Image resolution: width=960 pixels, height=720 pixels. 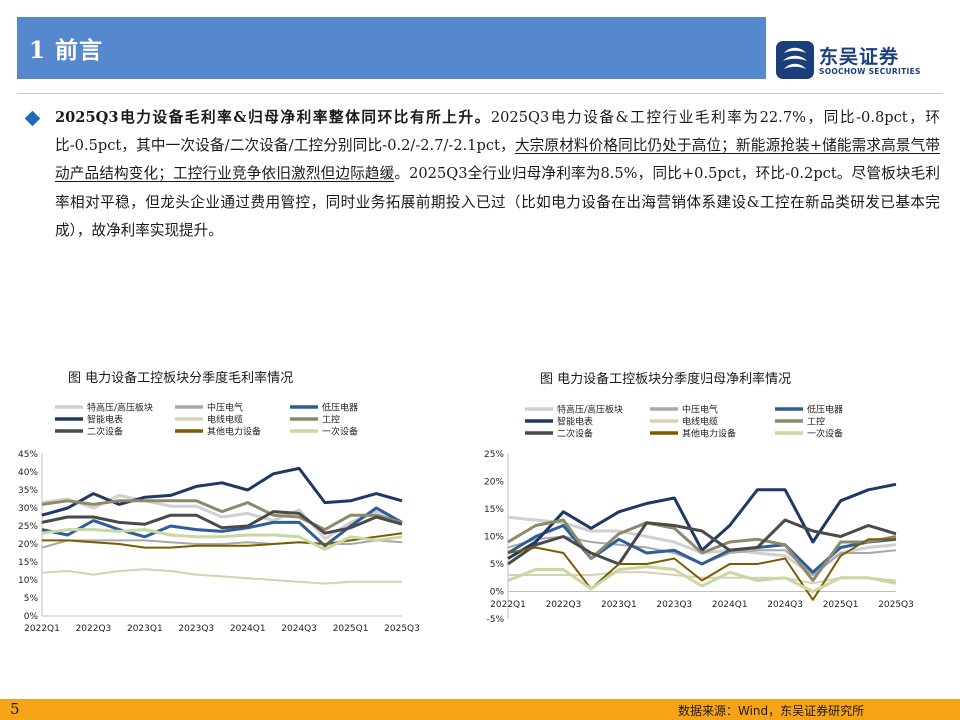 What do you see at coordinates (795, 60) in the screenshot?
I see `soochow-logo-icon` at bounding box center [795, 60].